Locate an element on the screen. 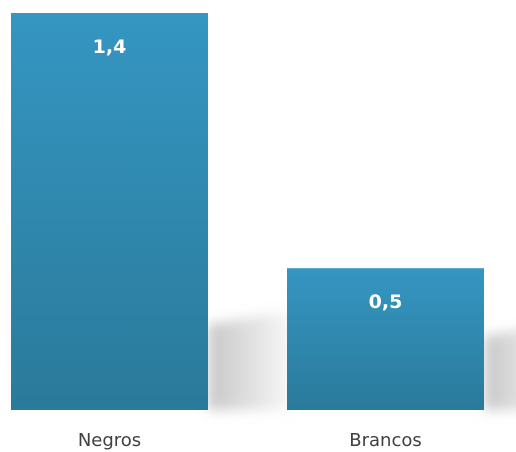 The width and height of the screenshot is (516, 452). bar-shadow-negros is located at coordinates (255, 360).